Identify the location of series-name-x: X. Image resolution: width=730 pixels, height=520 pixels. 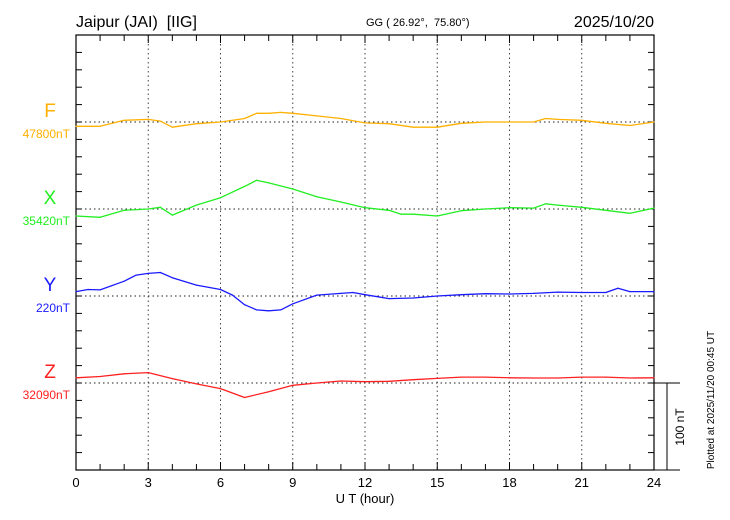
(50, 198).